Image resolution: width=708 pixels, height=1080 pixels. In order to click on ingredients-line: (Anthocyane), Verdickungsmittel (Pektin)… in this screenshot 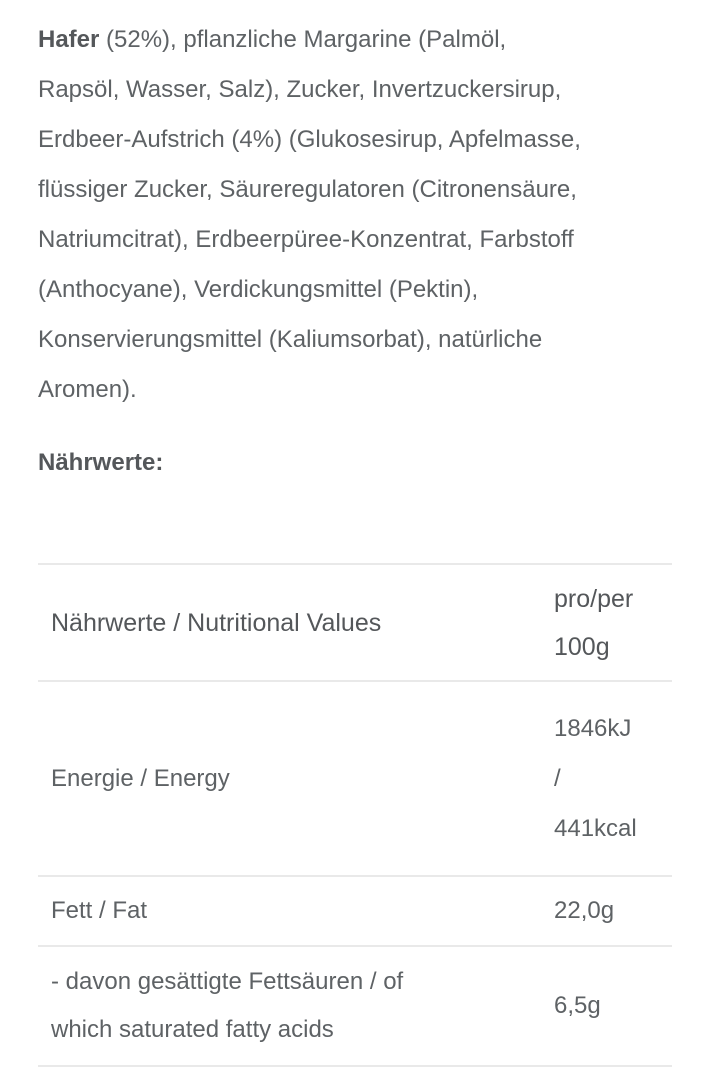, I will do `click(258, 289)`.